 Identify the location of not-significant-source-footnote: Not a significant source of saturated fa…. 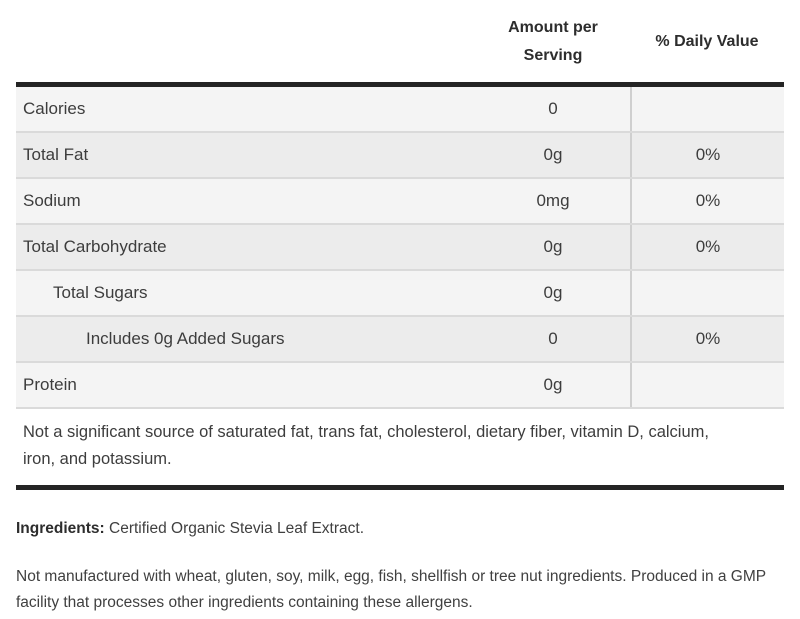
(400, 447).